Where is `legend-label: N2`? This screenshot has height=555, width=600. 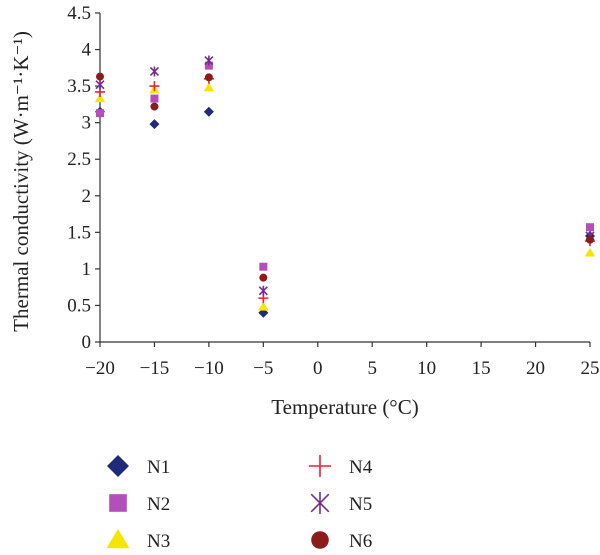
legend-label: N2 is located at coordinates (158, 504).